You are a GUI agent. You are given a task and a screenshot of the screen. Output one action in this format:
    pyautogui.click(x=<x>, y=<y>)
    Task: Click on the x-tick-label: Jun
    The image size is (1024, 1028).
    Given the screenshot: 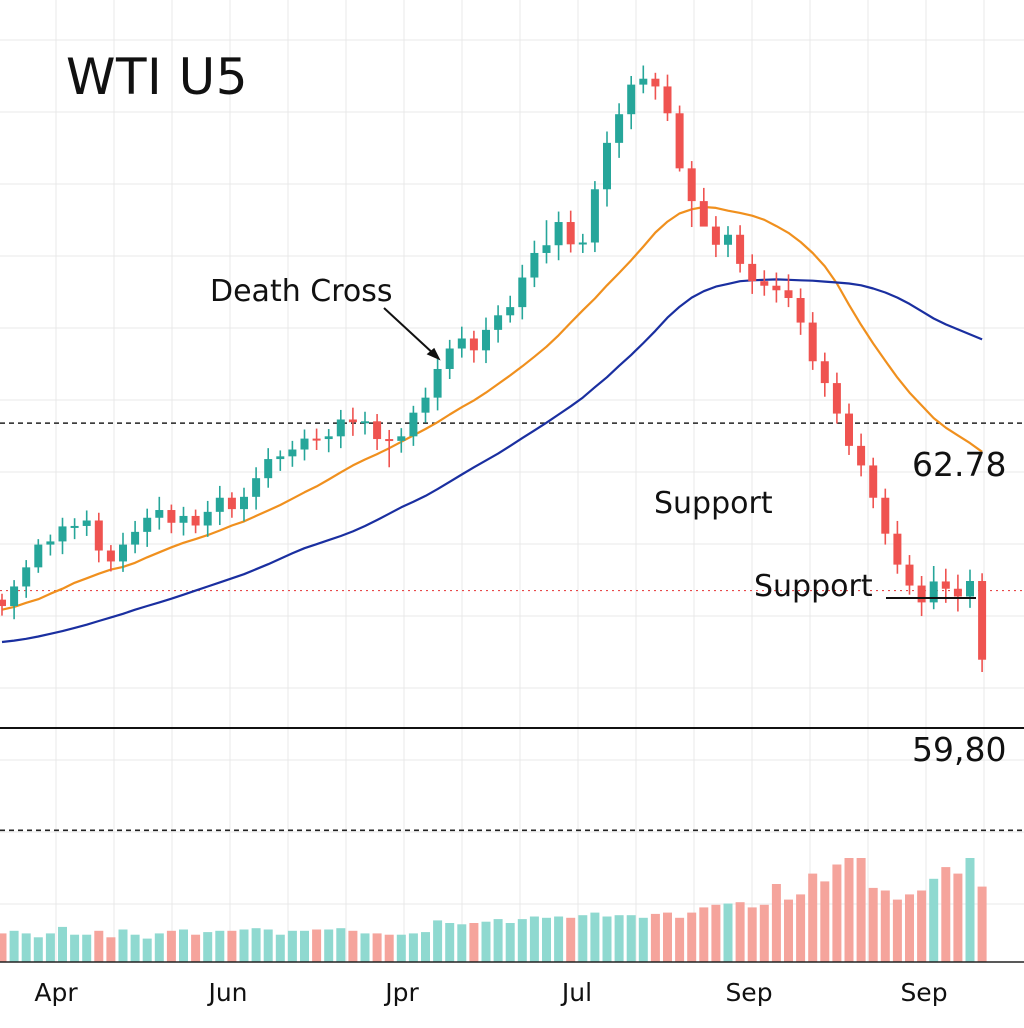 What is the action you would take?
    pyautogui.click(x=228, y=992)
    